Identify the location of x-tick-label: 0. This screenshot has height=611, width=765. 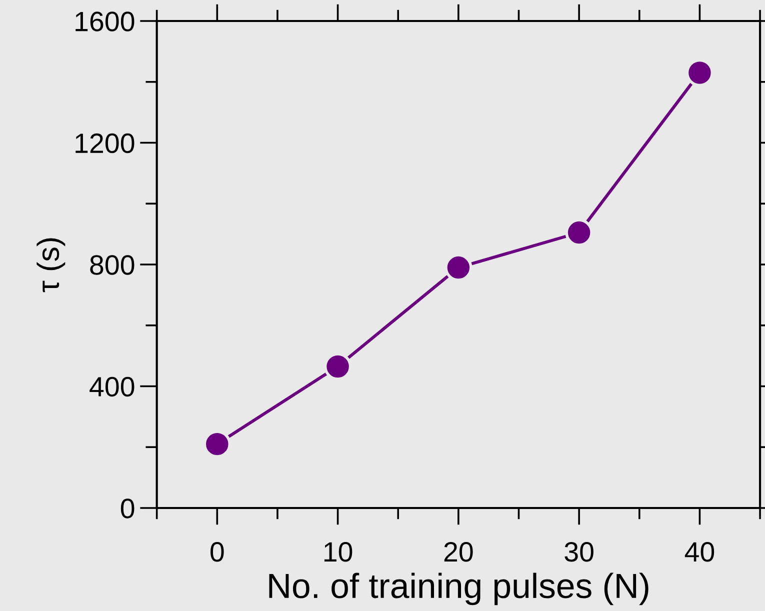
(217, 552).